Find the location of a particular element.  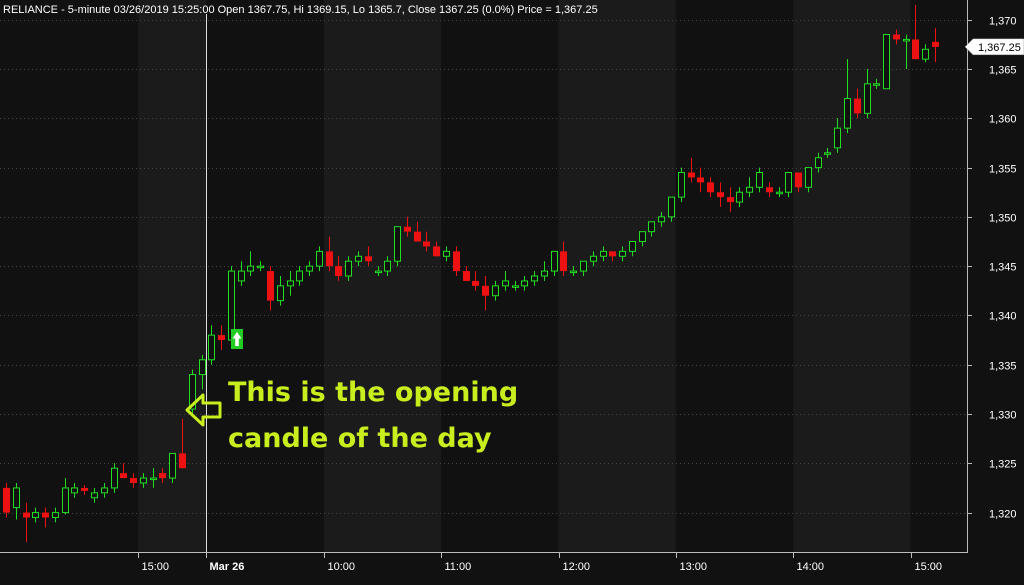

y-tick-label: 1,335 is located at coordinates (1003, 367).